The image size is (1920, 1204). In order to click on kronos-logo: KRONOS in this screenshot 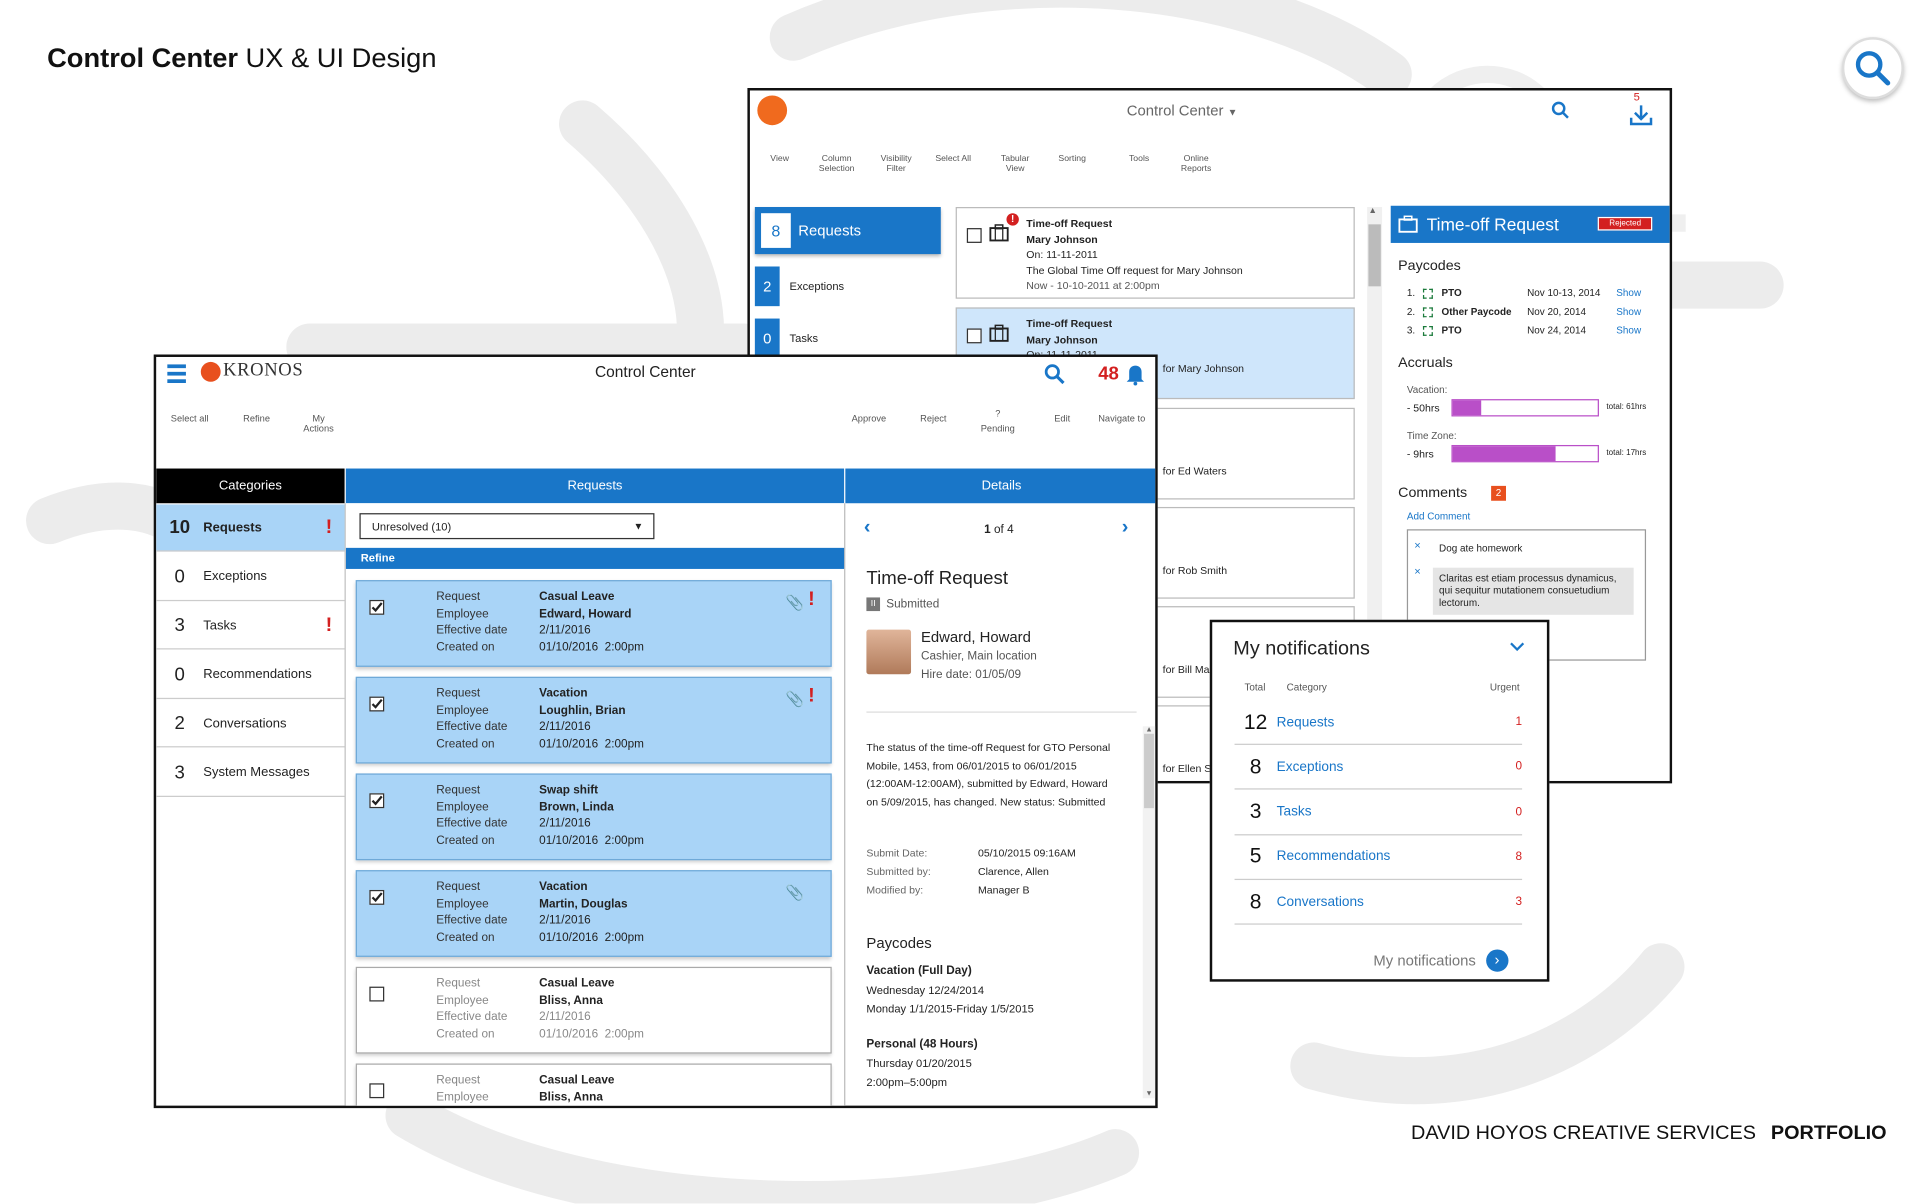, I will do `click(251, 371)`.